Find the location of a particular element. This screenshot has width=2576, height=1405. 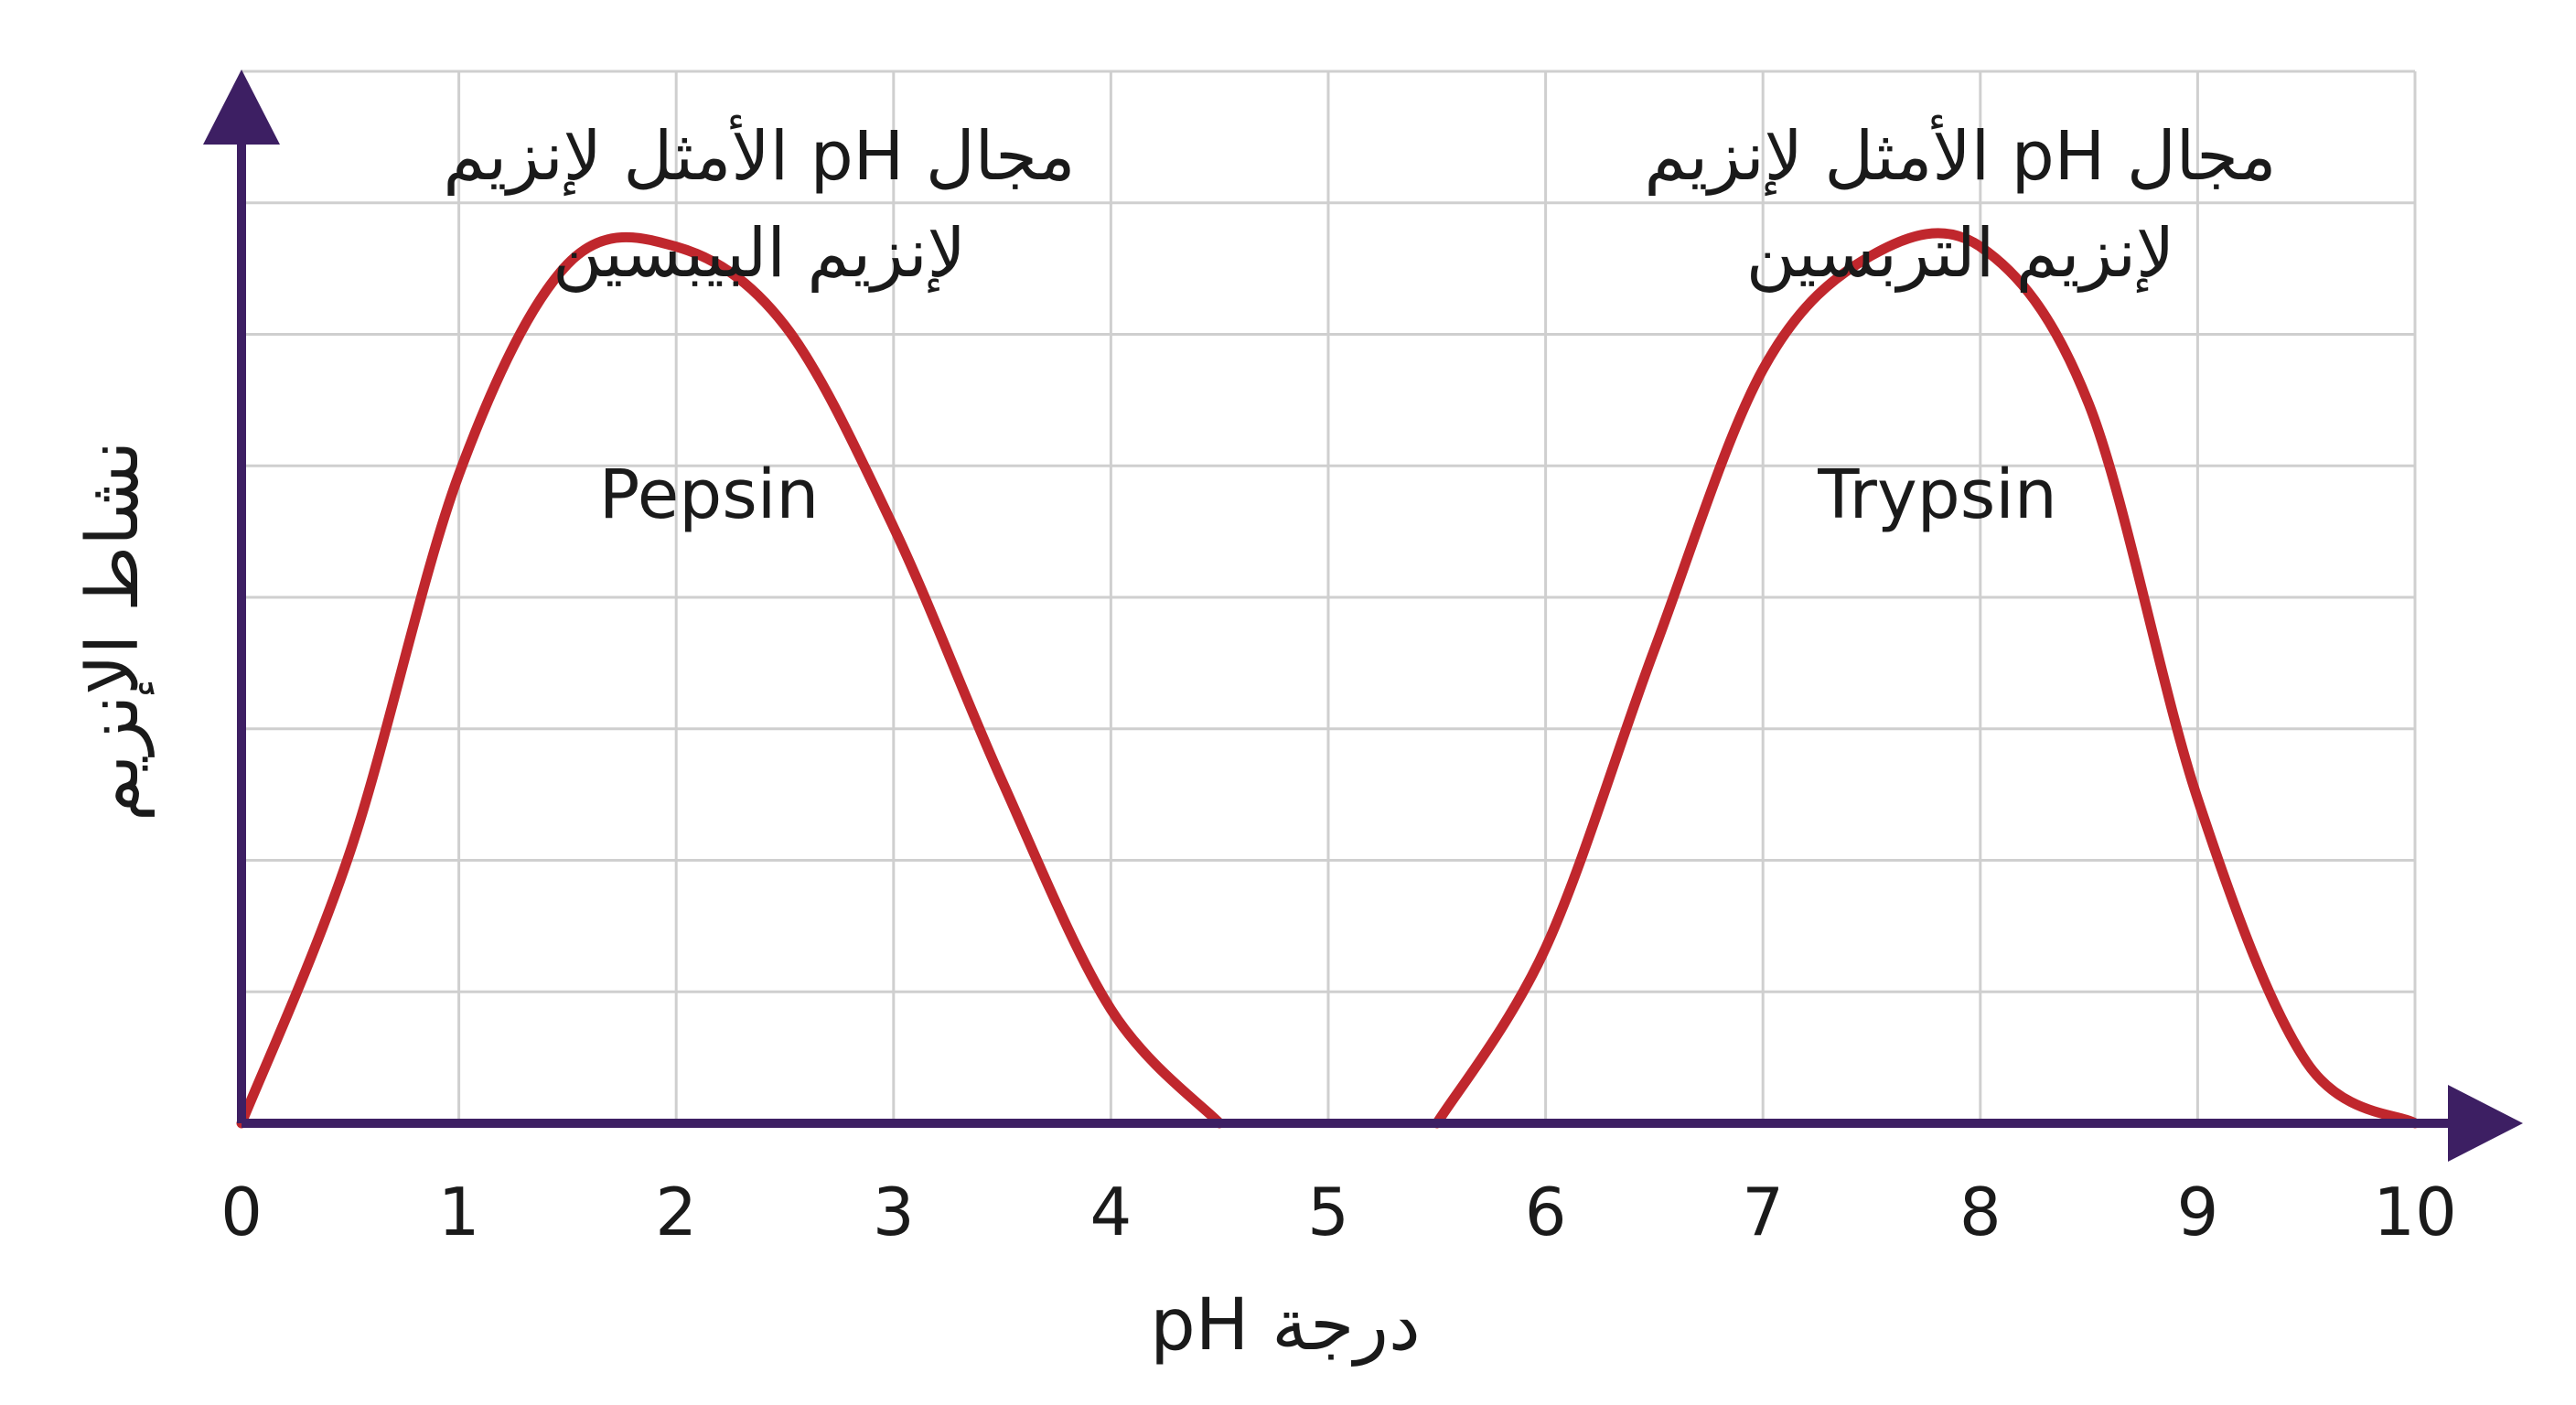

x-tick-label: 9 is located at coordinates (2197, 1212).